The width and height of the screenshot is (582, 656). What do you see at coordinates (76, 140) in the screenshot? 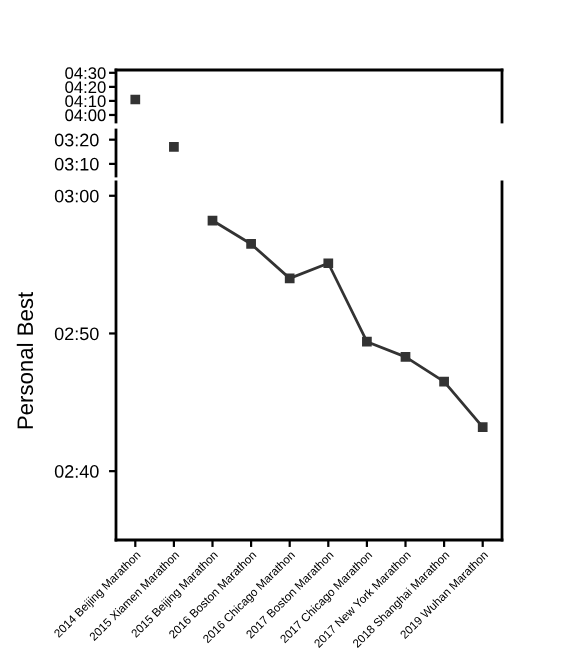
I see `y-tick-label: 03:20` at bounding box center [76, 140].